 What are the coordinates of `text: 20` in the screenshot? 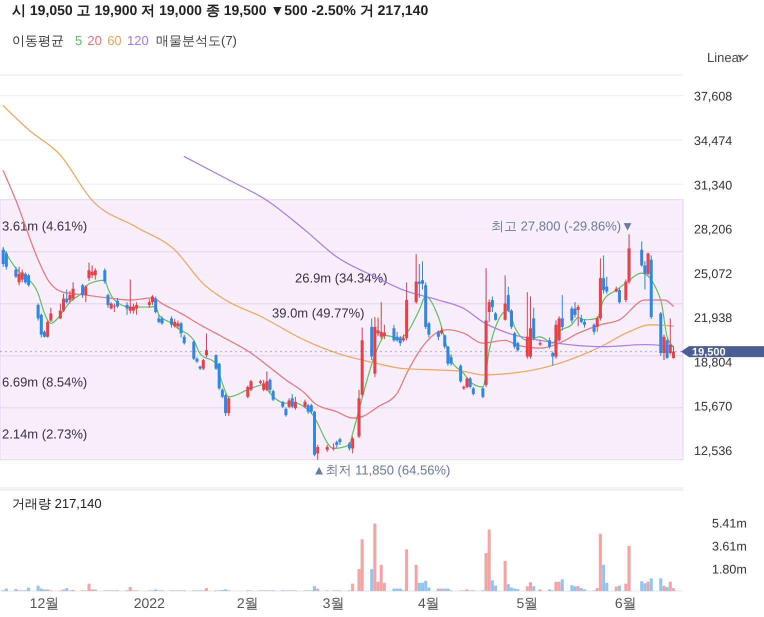 It's located at (94, 40).